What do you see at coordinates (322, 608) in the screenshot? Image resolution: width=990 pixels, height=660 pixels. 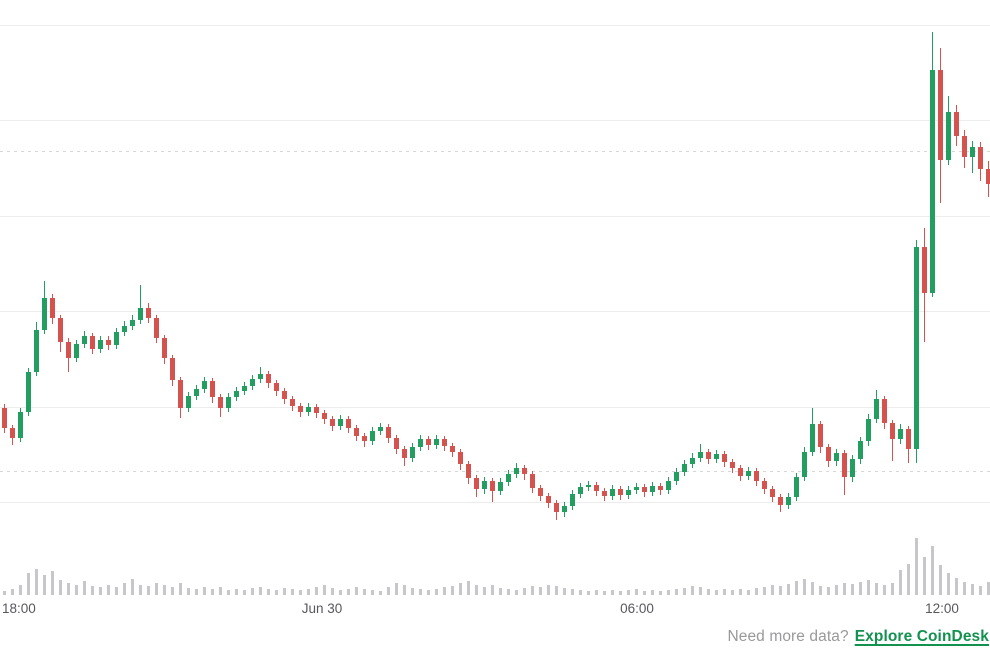 I see `x-axis-tick-label: Jun 30` at bounding box center [322, 608].